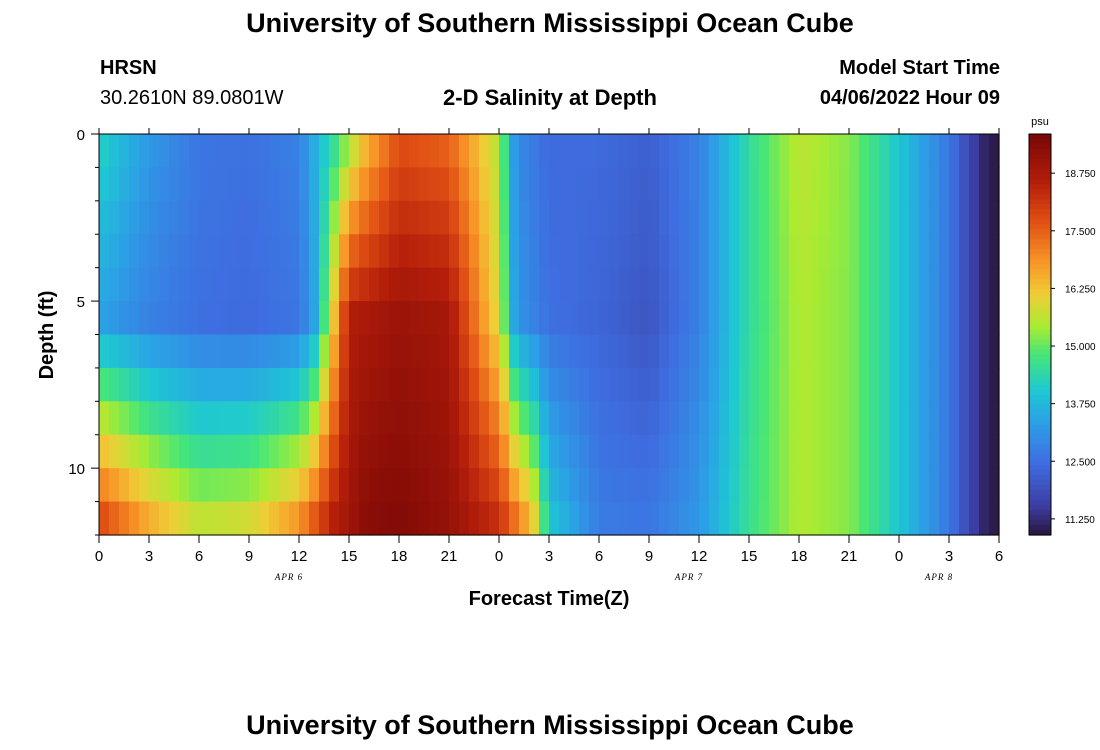 The height and width of the screenshot is (750, 1100). Describe the element at coordinates (249, 556) in the screenshot. I see `x-tick-label: 9` at that location.